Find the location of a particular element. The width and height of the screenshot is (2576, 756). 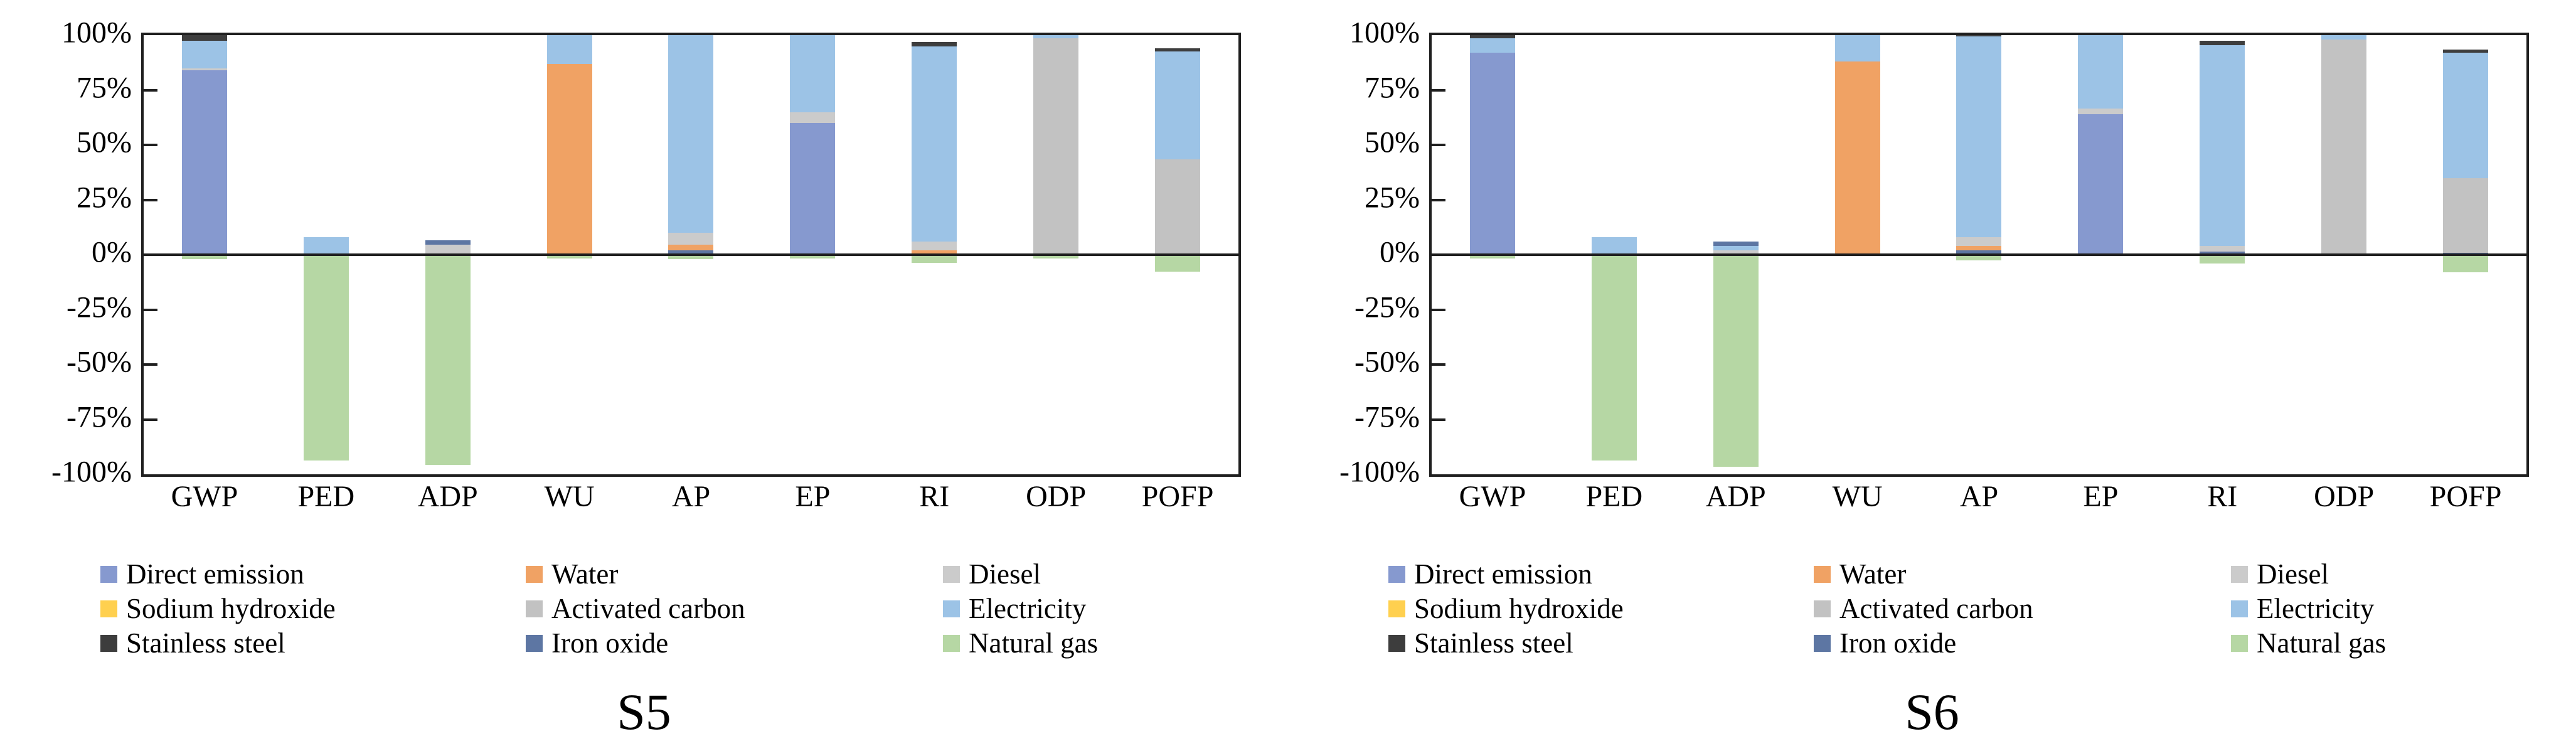

natural-gas-swatch-icon is located at coordinates (952, 643).